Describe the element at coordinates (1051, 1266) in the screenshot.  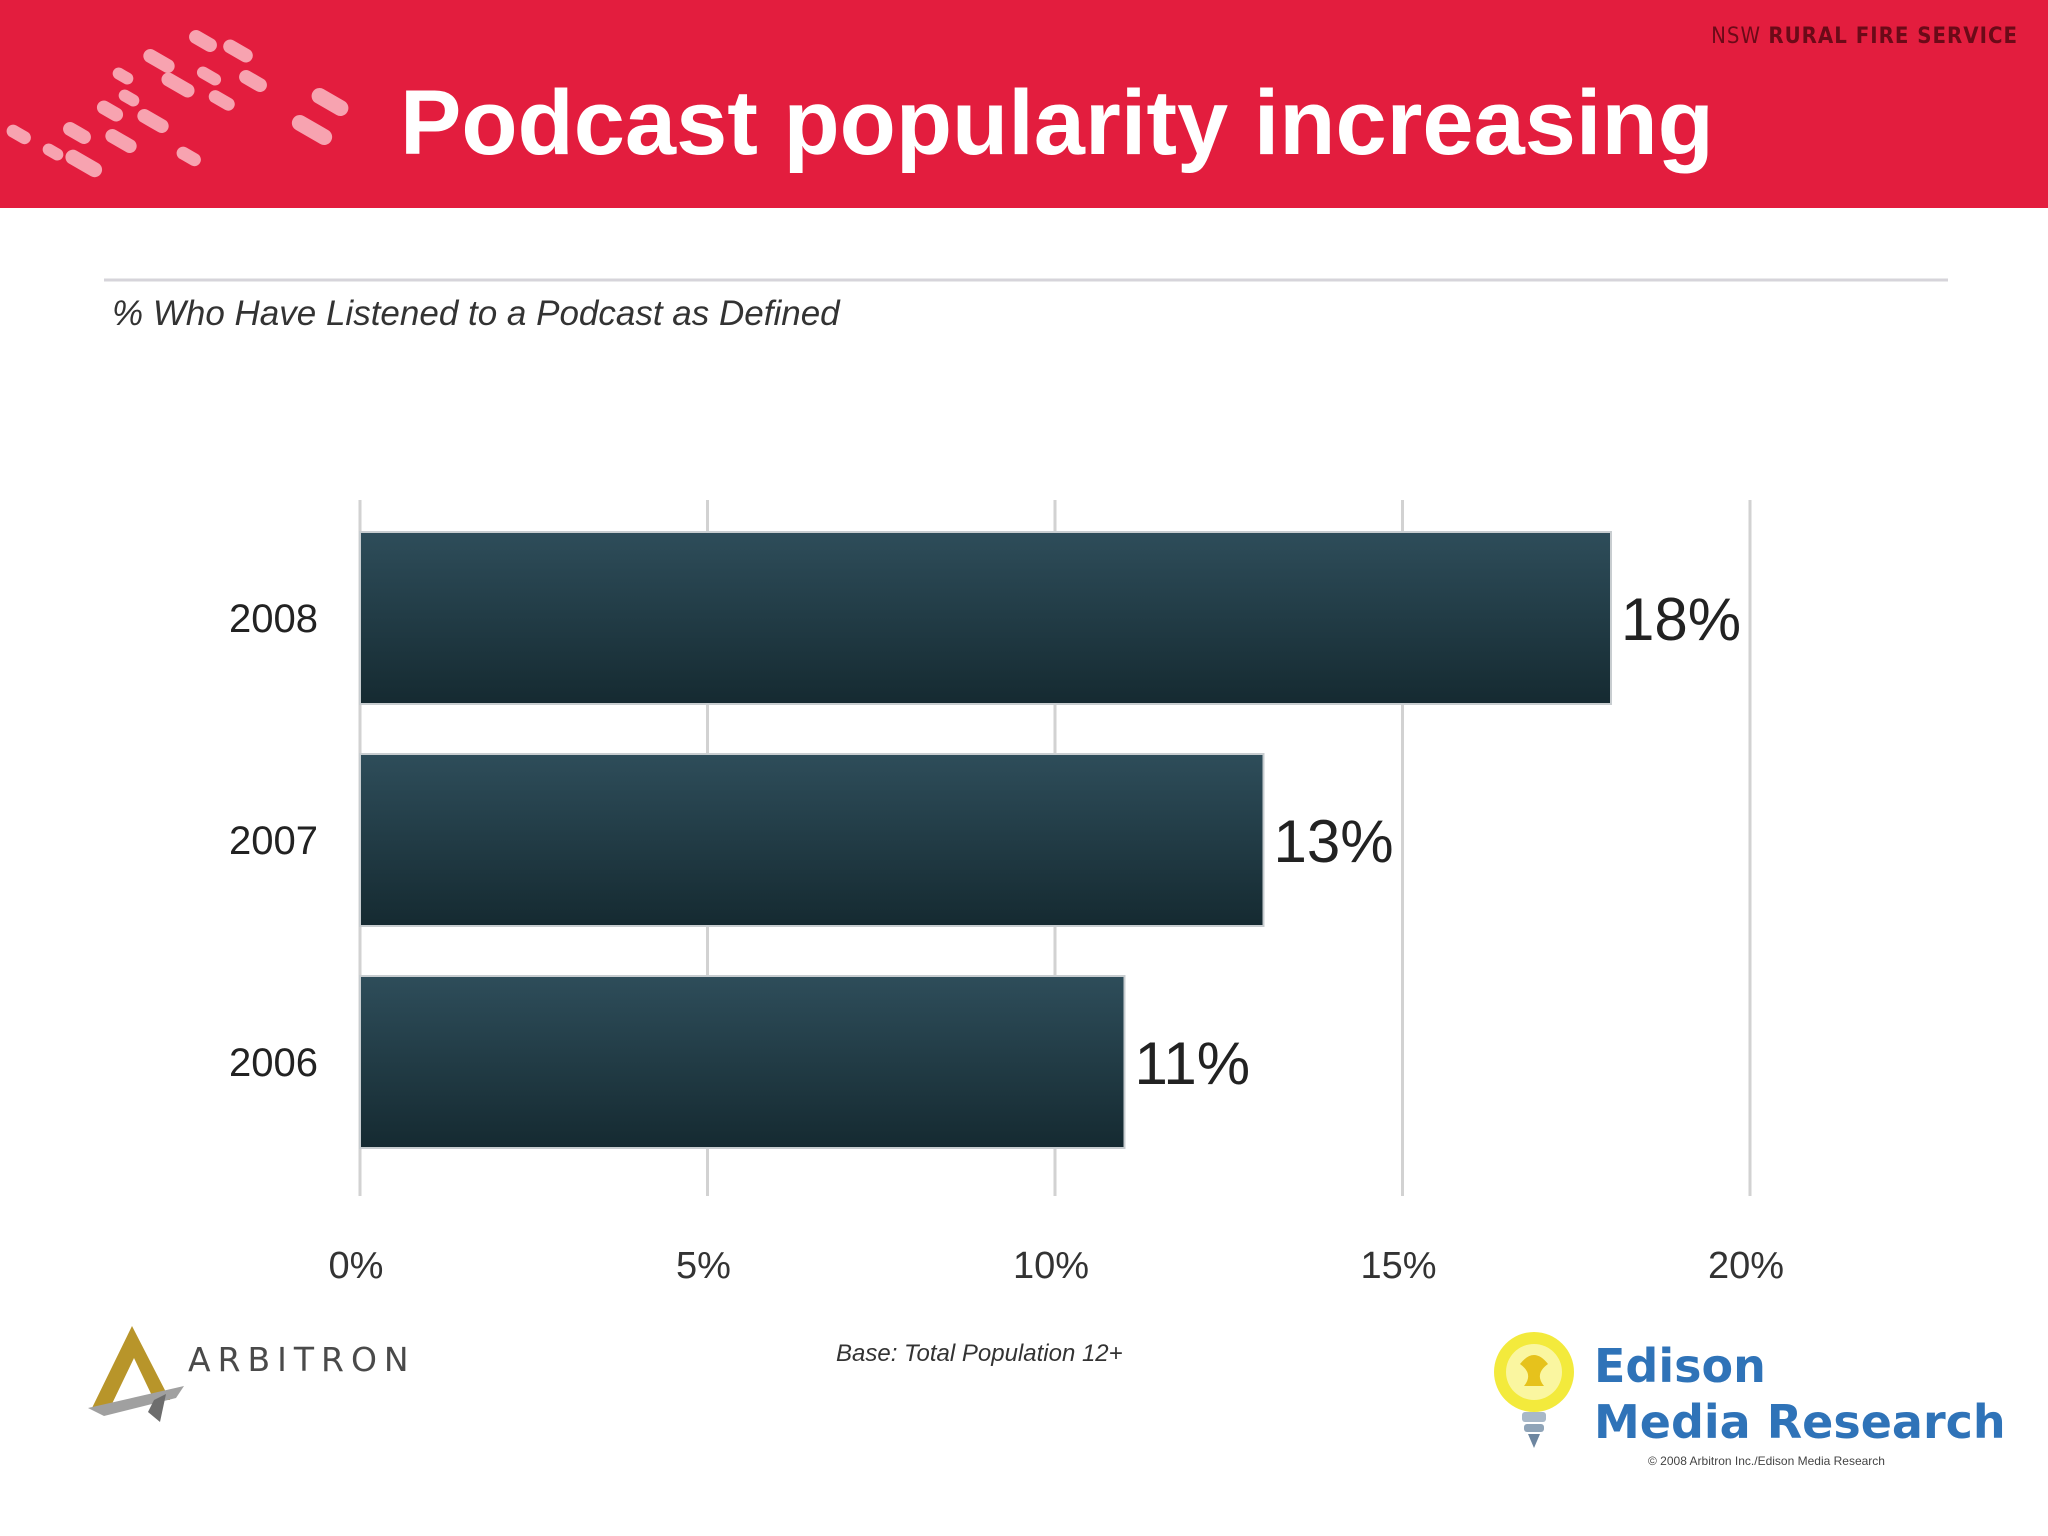
I see `x-tick-label: 10%` at that location.